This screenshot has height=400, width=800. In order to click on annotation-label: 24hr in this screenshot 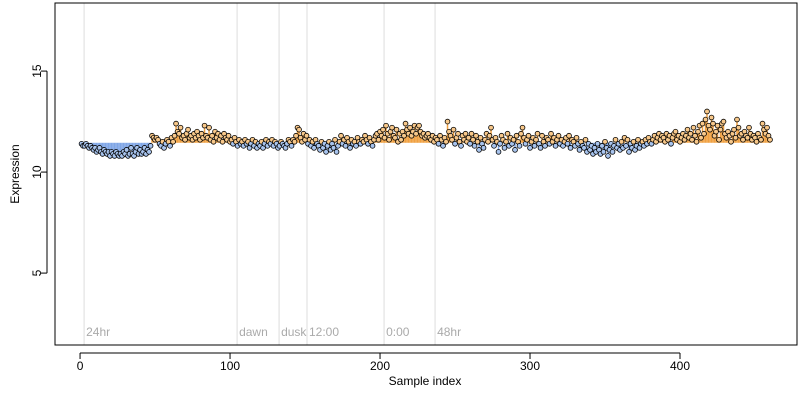, I will do `click(98, 332)`.